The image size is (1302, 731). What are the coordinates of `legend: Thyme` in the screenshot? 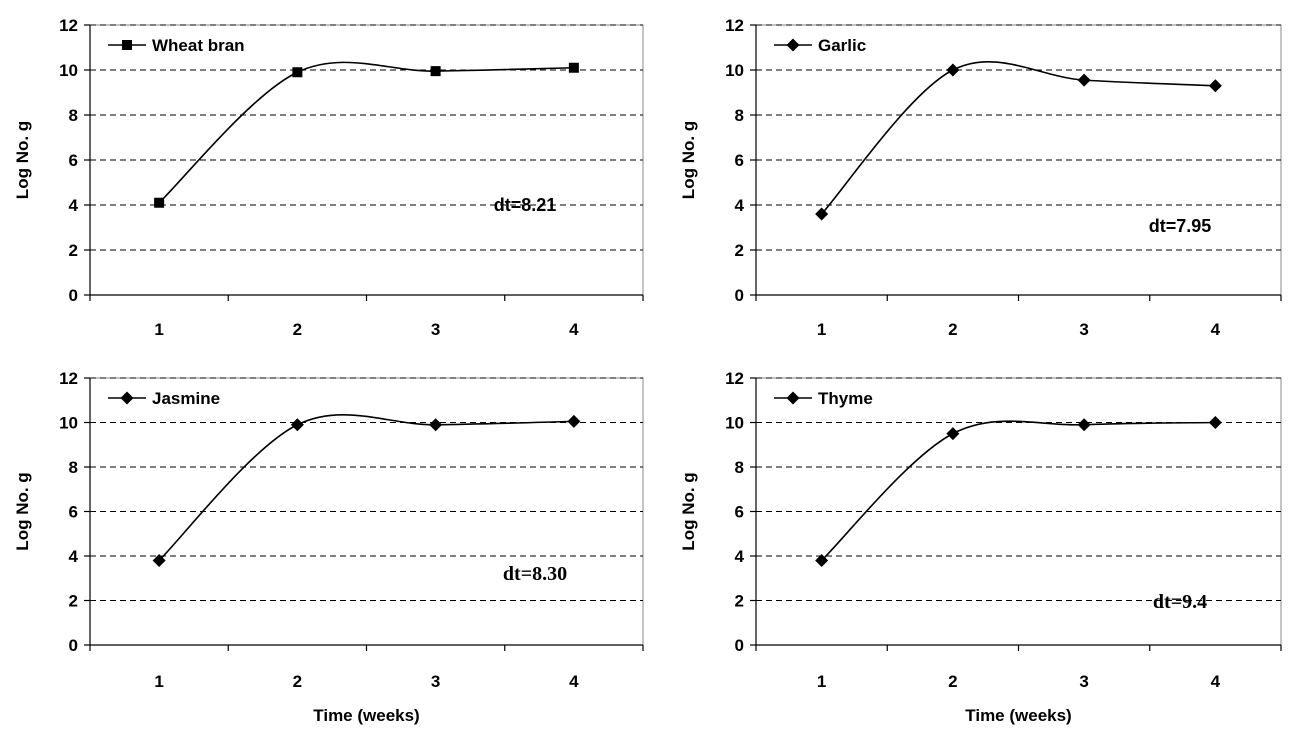 It's located at (823, 398).